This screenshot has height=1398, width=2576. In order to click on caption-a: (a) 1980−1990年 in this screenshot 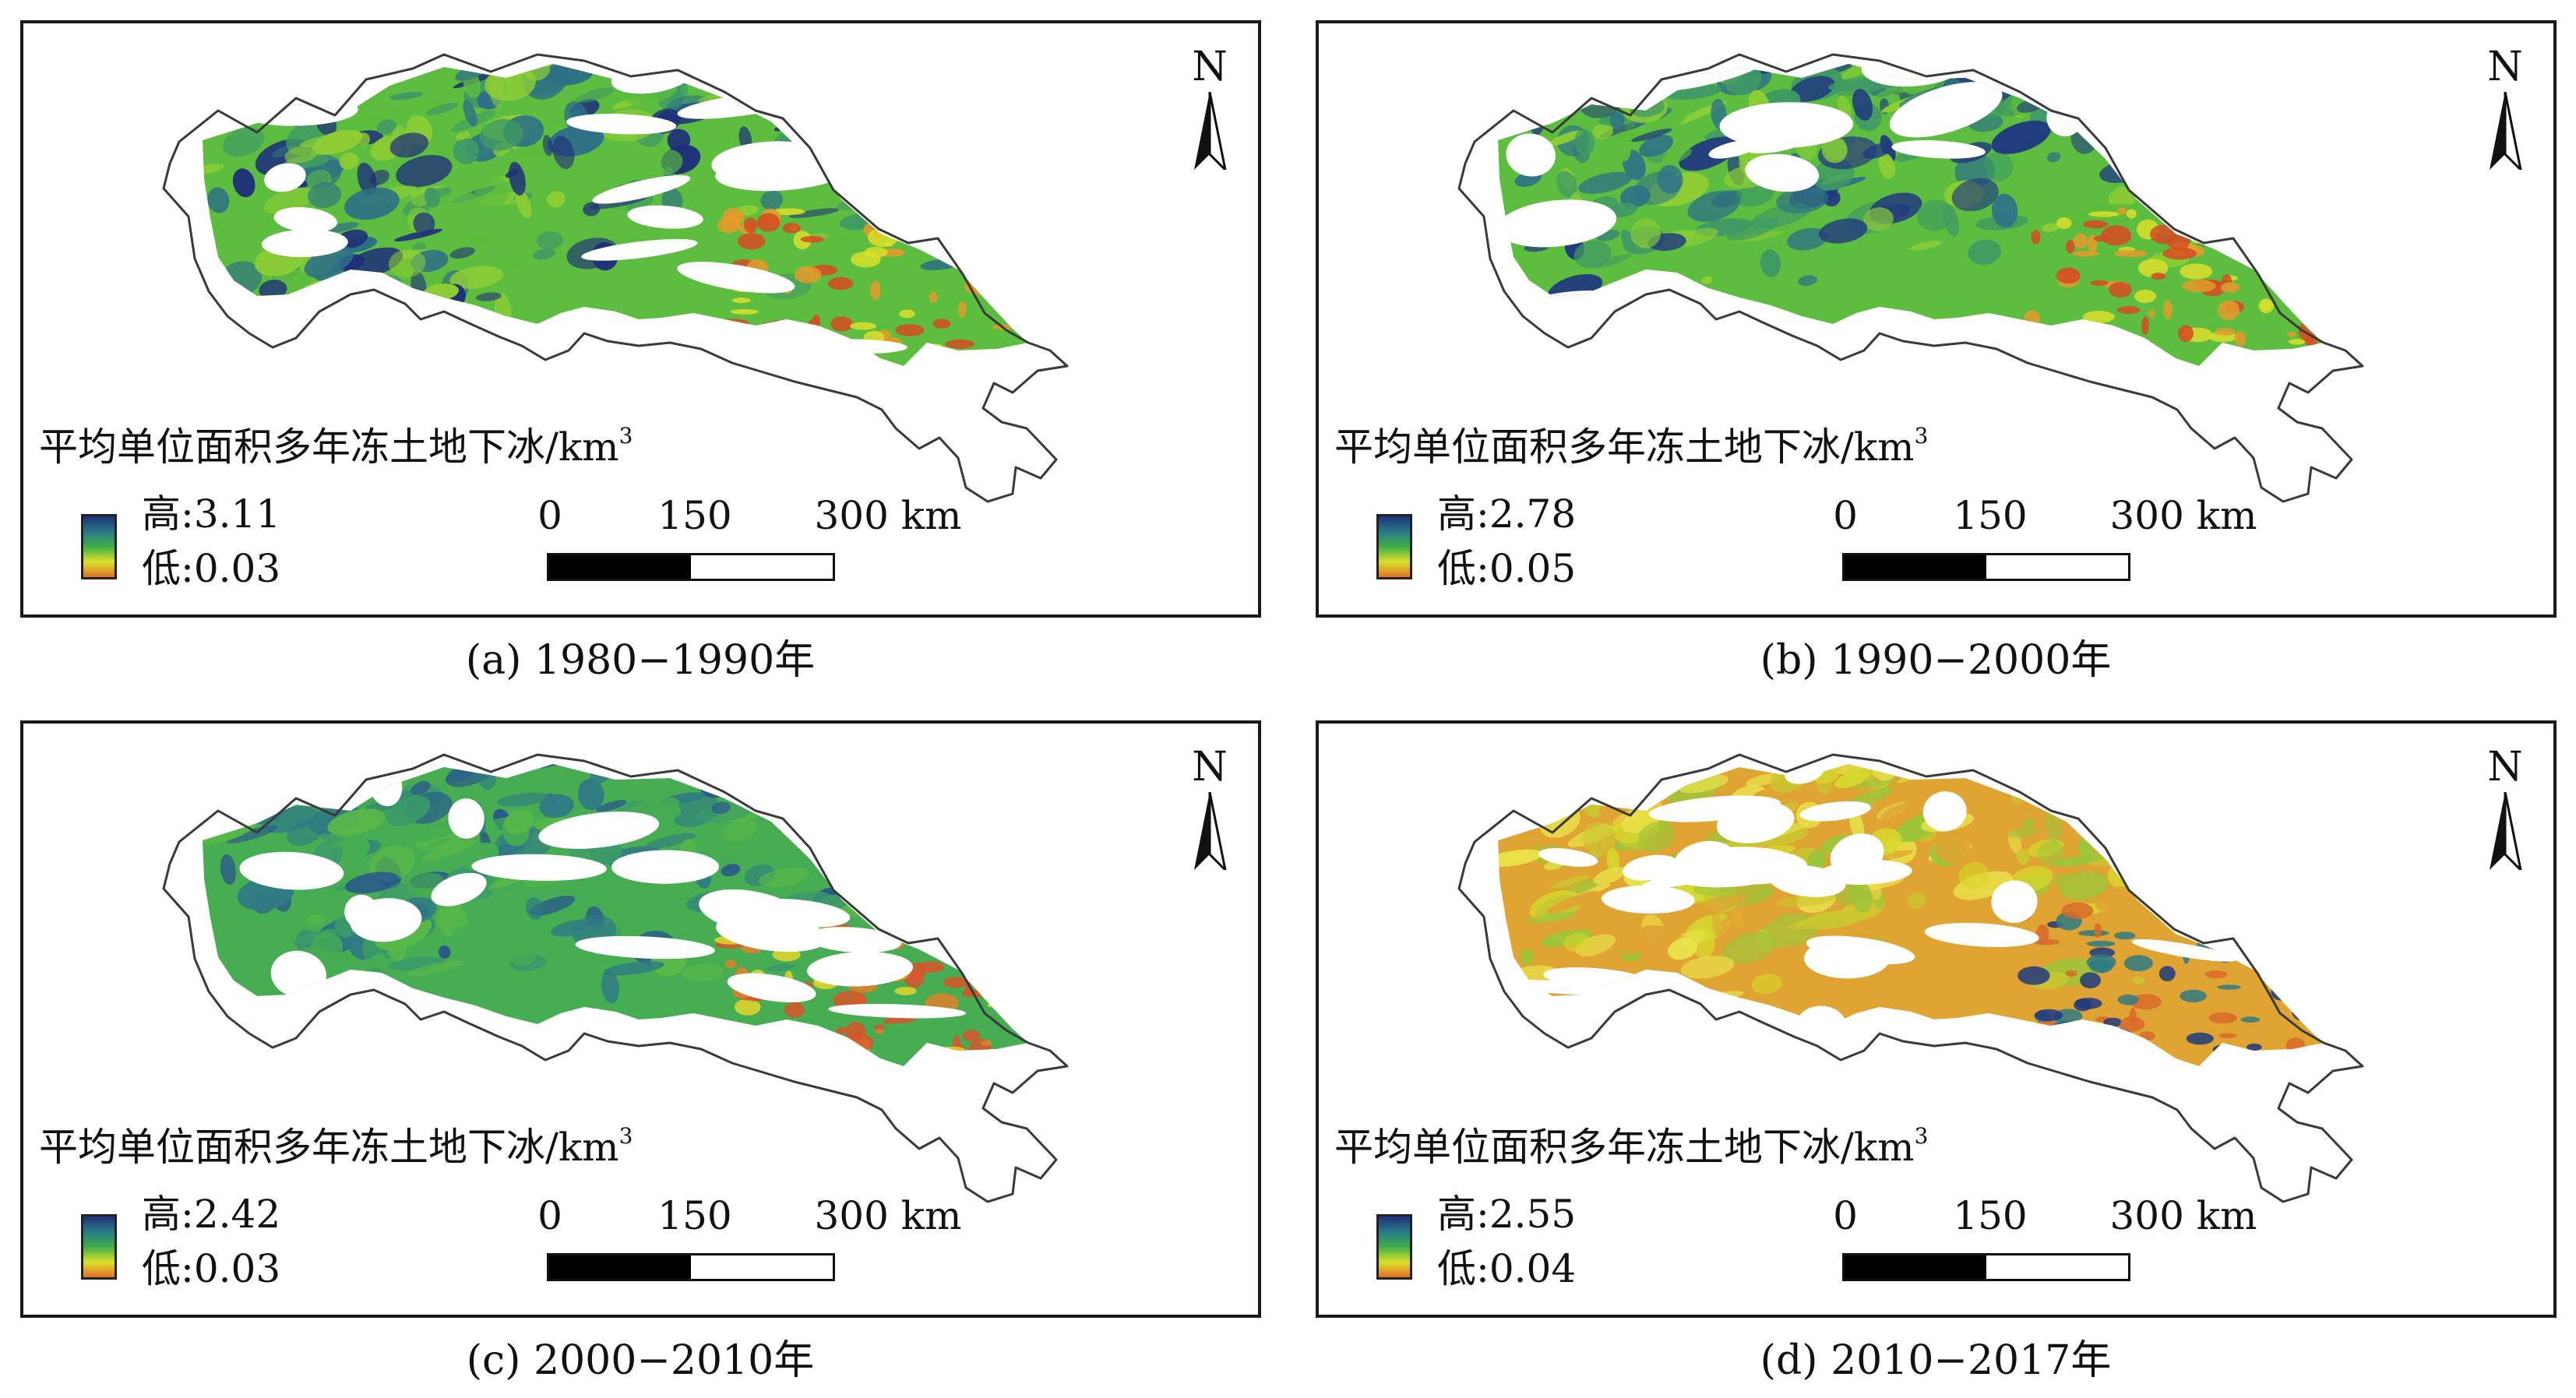, I will do `click(640, 660)`.